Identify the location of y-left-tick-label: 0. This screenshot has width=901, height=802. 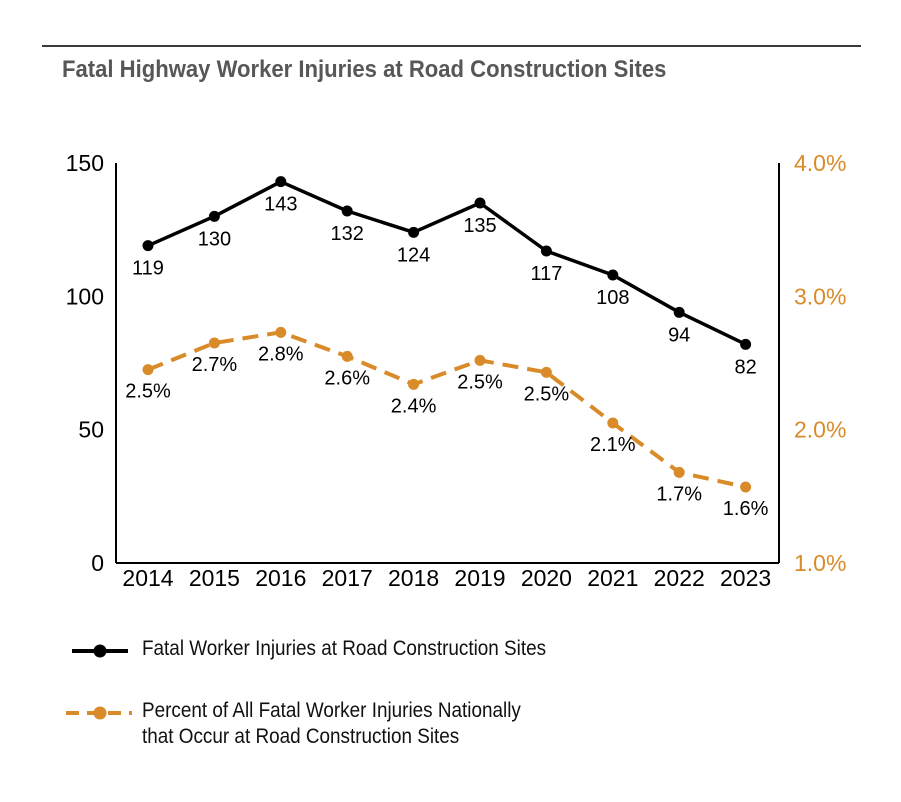
(97, 563).